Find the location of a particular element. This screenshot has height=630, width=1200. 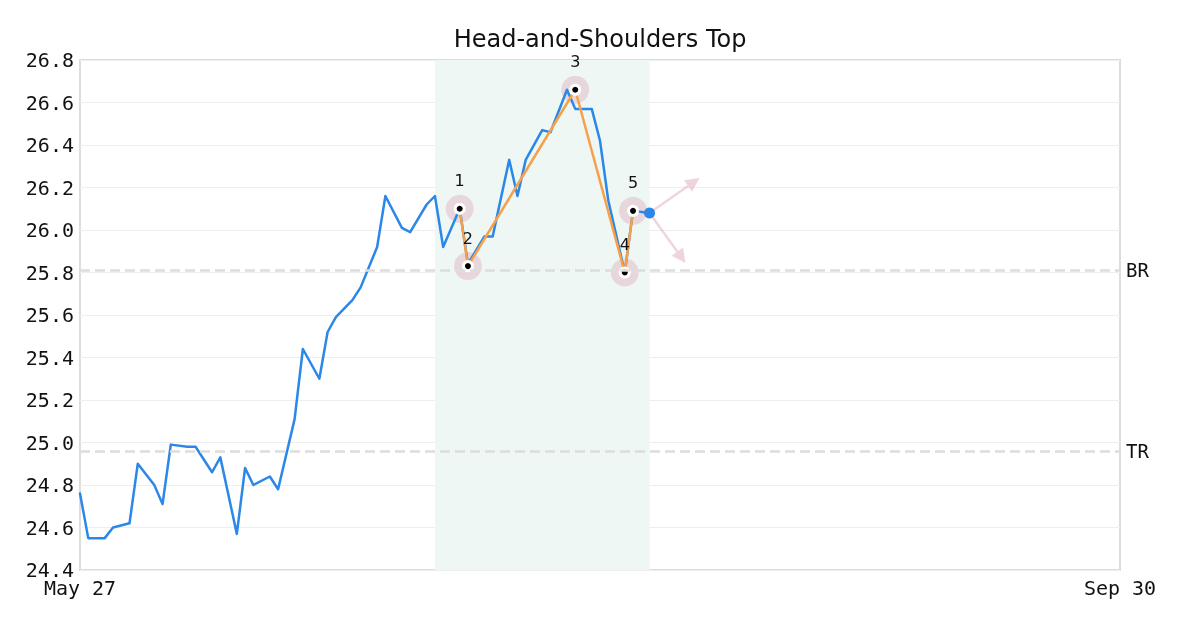

y-tick-label: 25.6 is located at coordinates (49, 315).